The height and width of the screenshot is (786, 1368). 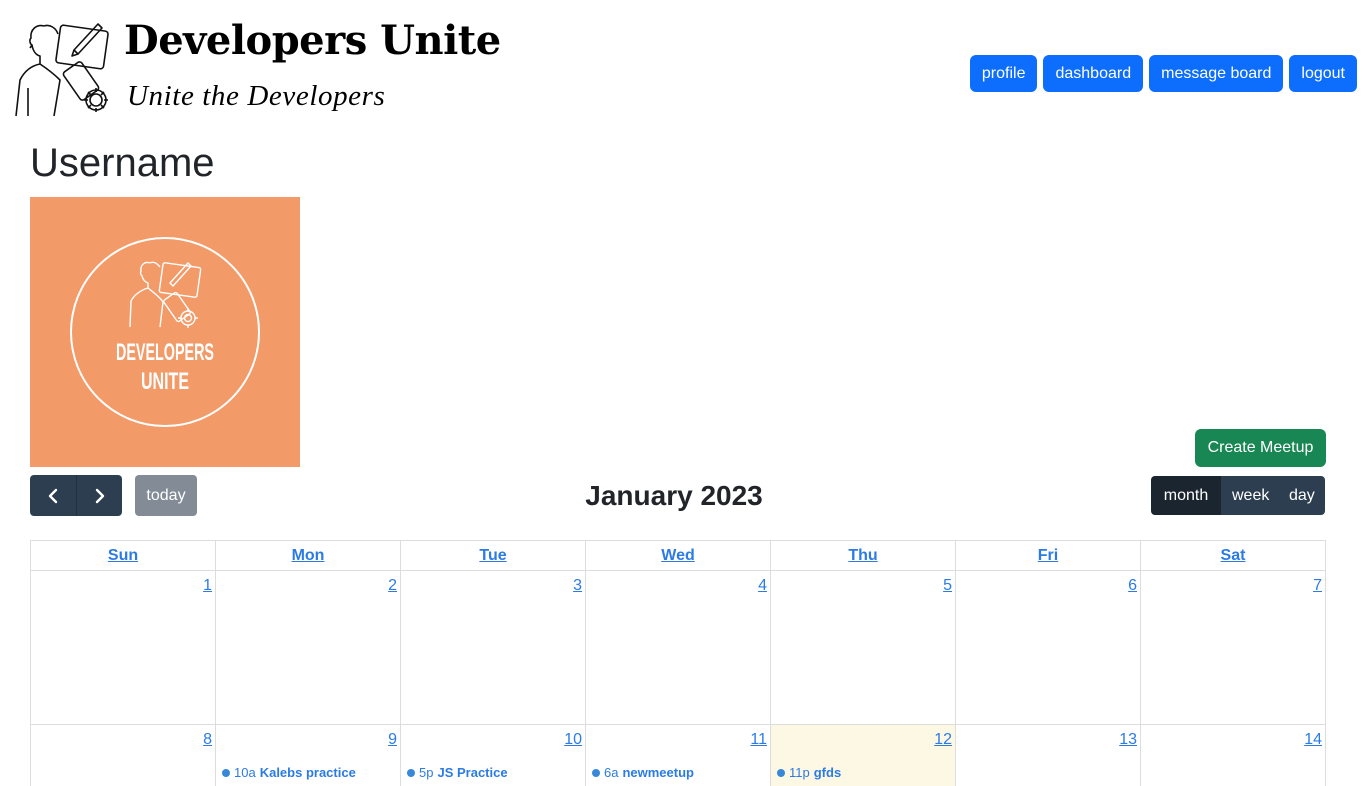 What do you see at coordinates (1233, 647) in the screenshot?
I see `calendar-day-cell: 7` at bounding box center [1233, 647].